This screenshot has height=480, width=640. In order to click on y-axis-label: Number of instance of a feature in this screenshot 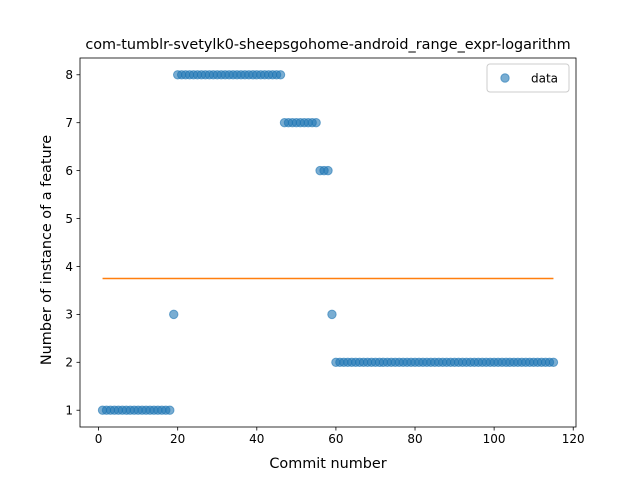, I will do `click(47, 250)`.